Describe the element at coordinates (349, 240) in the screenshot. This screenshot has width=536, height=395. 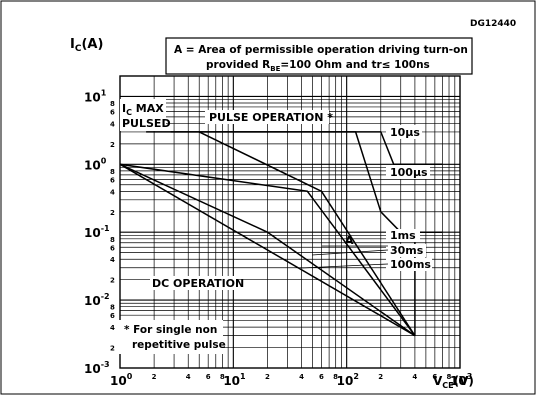
I see `area-marker: A` at that location.